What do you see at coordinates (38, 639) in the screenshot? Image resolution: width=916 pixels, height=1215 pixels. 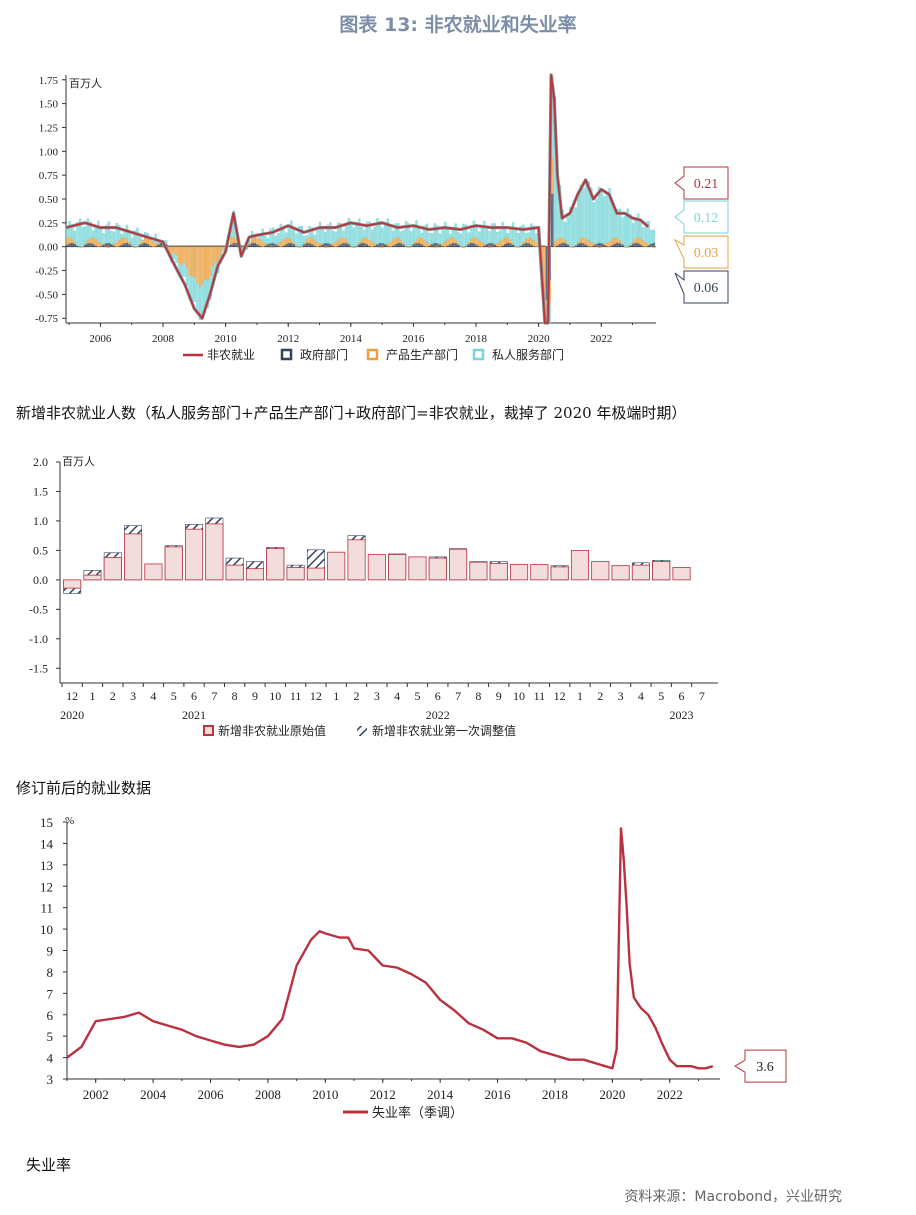 I see `y-tick-label: -1.0` at bounding box center [38, 639].